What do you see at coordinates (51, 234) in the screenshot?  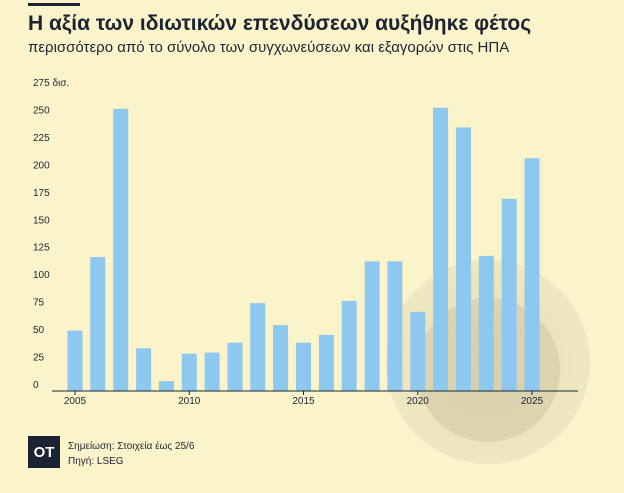 I see `y-axis: 0 25 50 75 100 125 150 175 200 225 250 275 δισ.` at bounding box center [51, 234].